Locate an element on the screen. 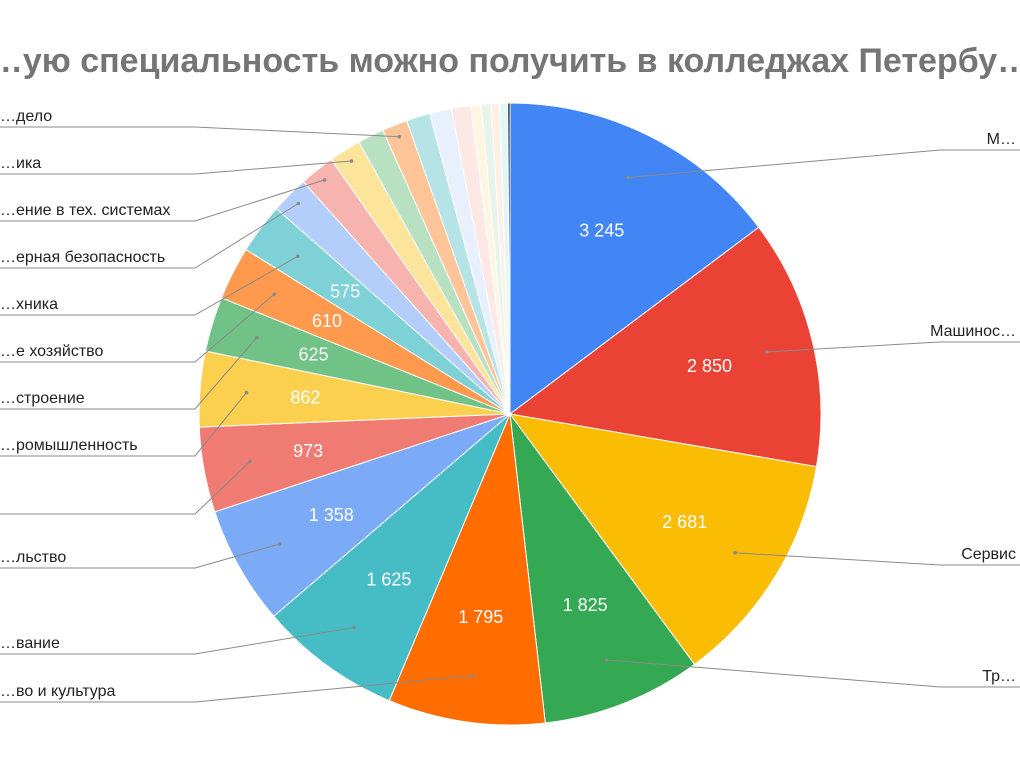 Image resolution: width=1020 pixels, height=770 pixels. slice-value-label: 575 is located at coordinates (345, 292).